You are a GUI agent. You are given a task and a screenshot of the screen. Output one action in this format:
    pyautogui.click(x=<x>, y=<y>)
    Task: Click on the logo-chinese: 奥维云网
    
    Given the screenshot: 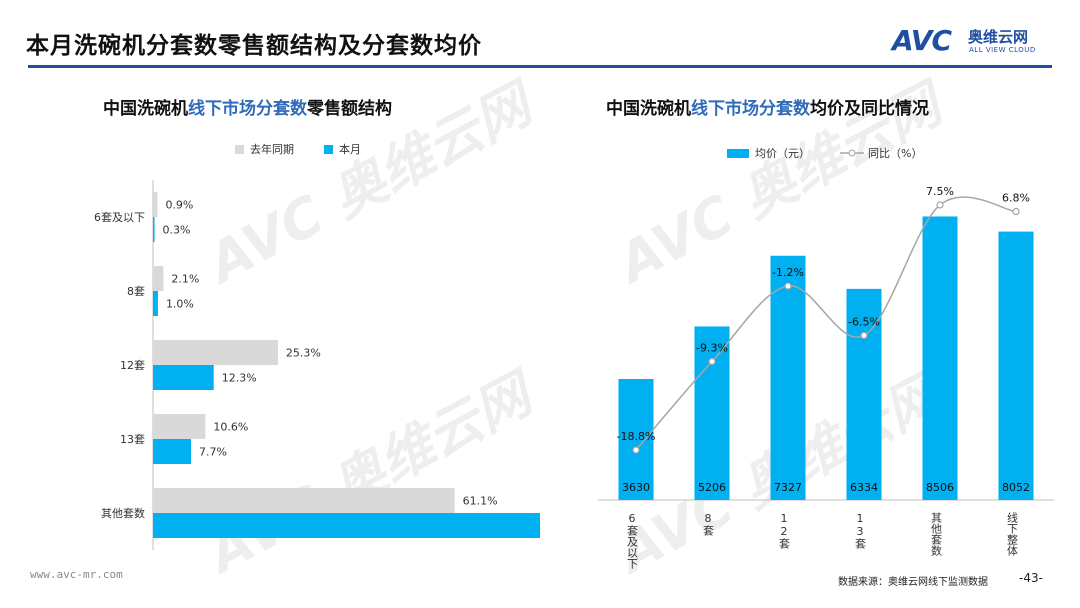 What is the action you would take?
    pyautogui.click(x=998, y=37)
    